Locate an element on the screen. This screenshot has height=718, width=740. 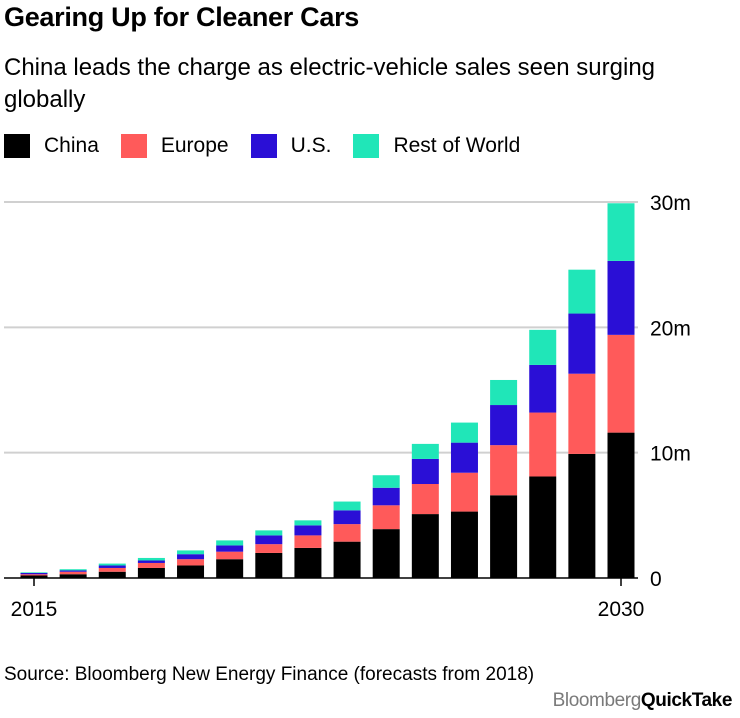
y-tick-label: 10m is located at coordinates (670, 454).